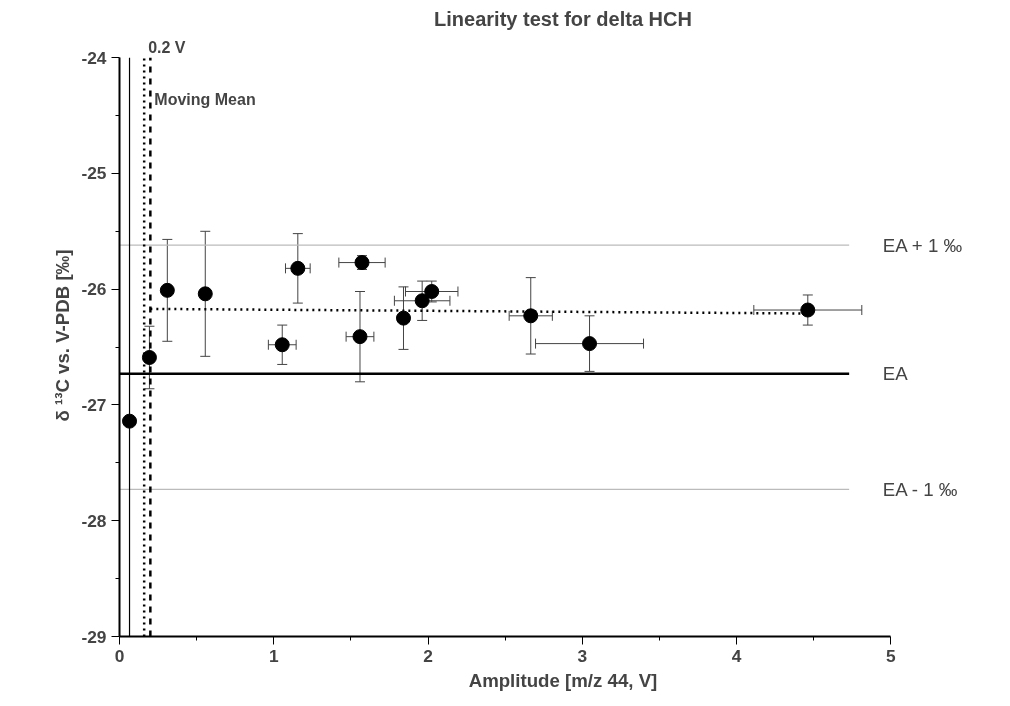  What do you see at coordinates (922, 245) in the screenshot?
I see `ref-line-label: EA + 1 ‰` at bounding box center [922, 245].